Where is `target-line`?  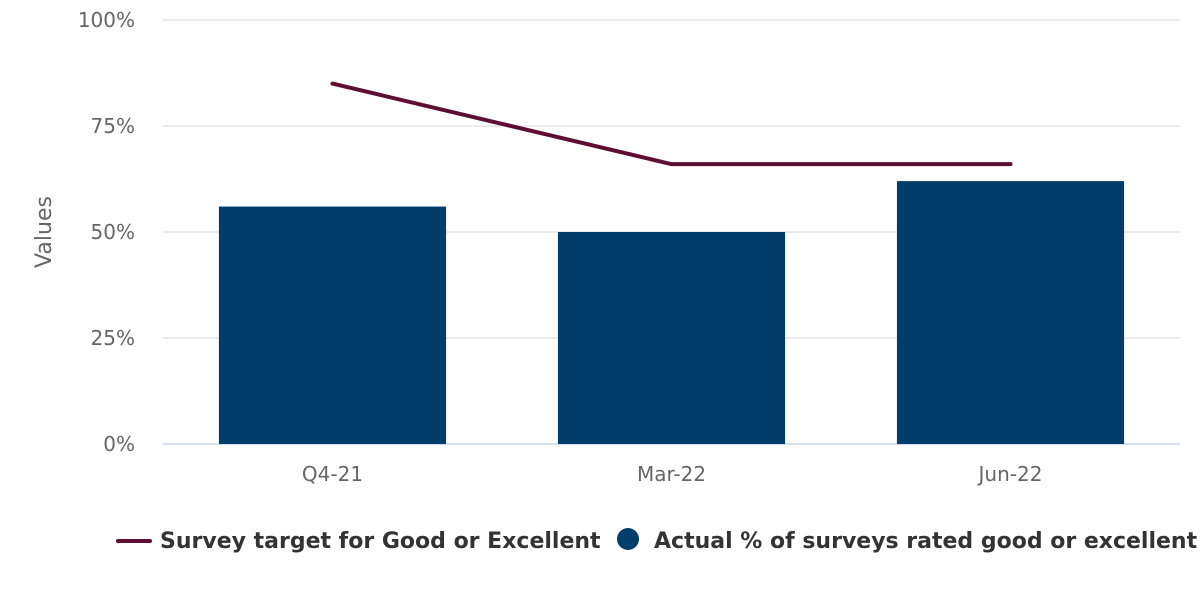
target-line is located at coordinates (671, 124).